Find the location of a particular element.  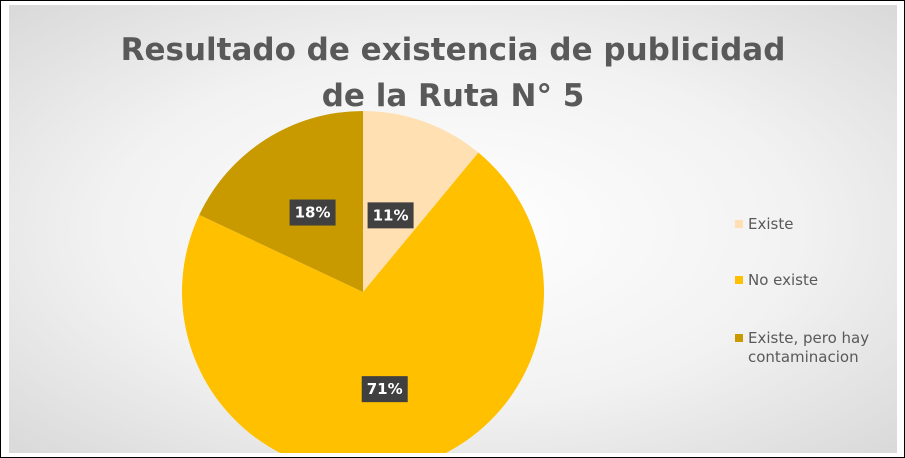

legend-label-existe: Existe is located at coordinates (771, 224).